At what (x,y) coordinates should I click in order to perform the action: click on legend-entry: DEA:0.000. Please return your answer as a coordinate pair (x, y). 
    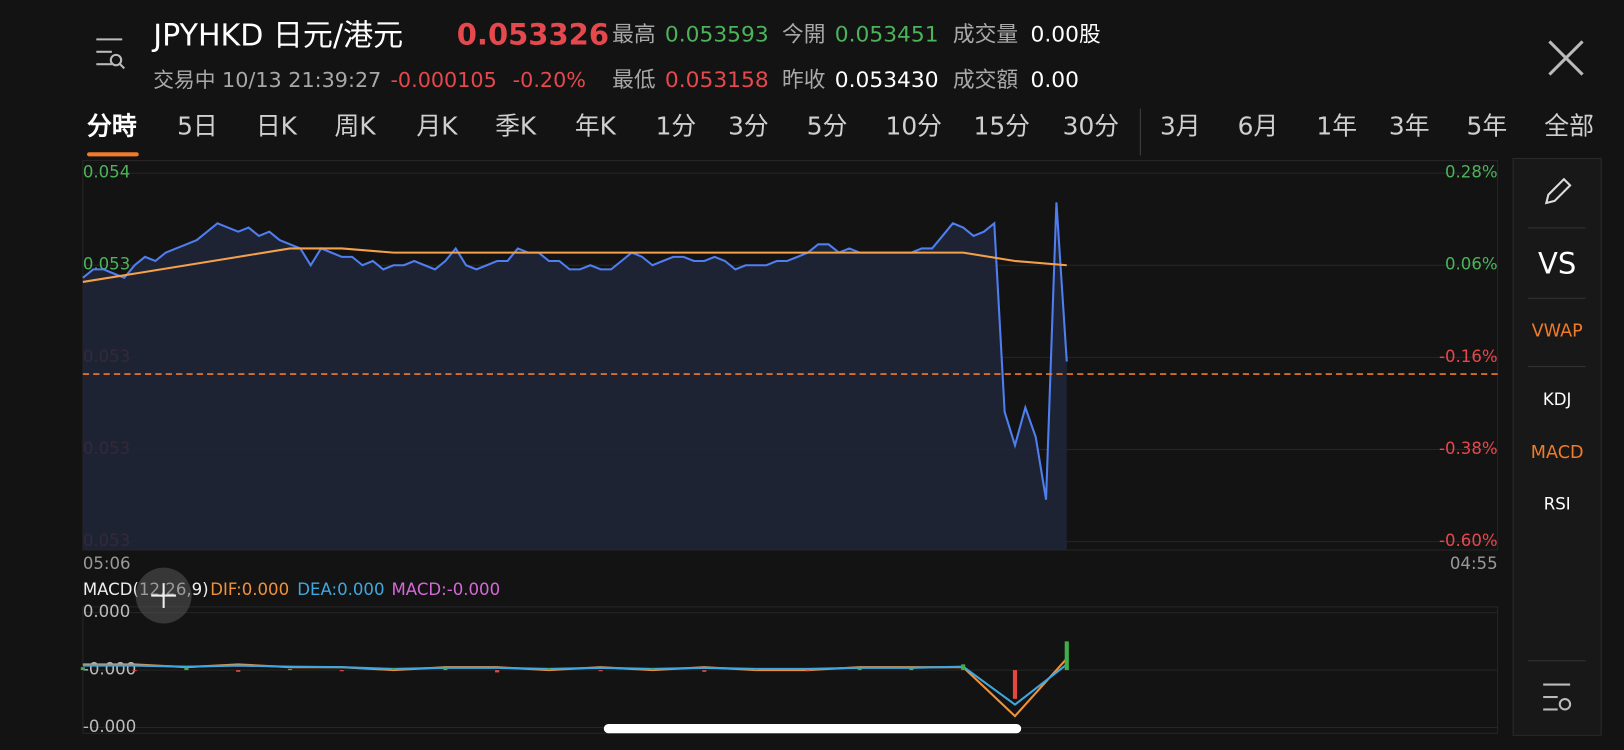
    Looking at the image, I should click on (340, 589).